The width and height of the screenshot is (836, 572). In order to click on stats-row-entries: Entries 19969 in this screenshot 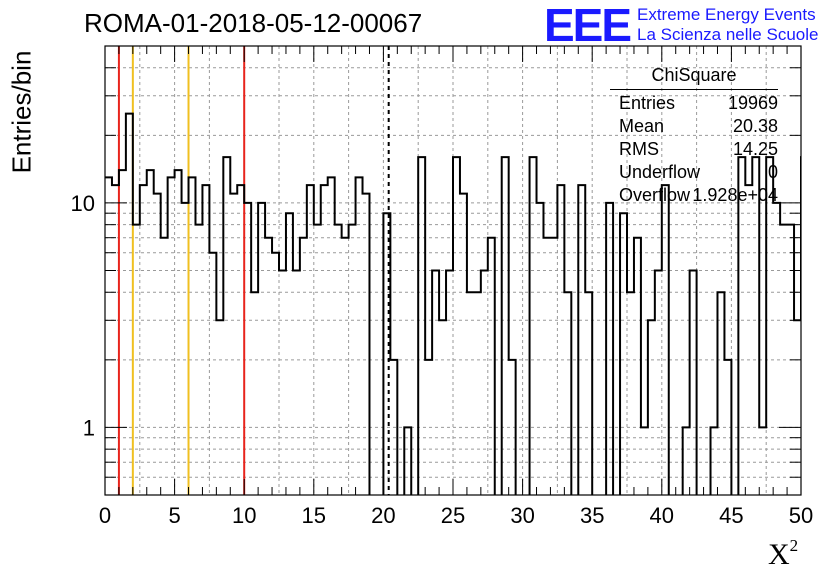, I will do `click(698, 104)`.